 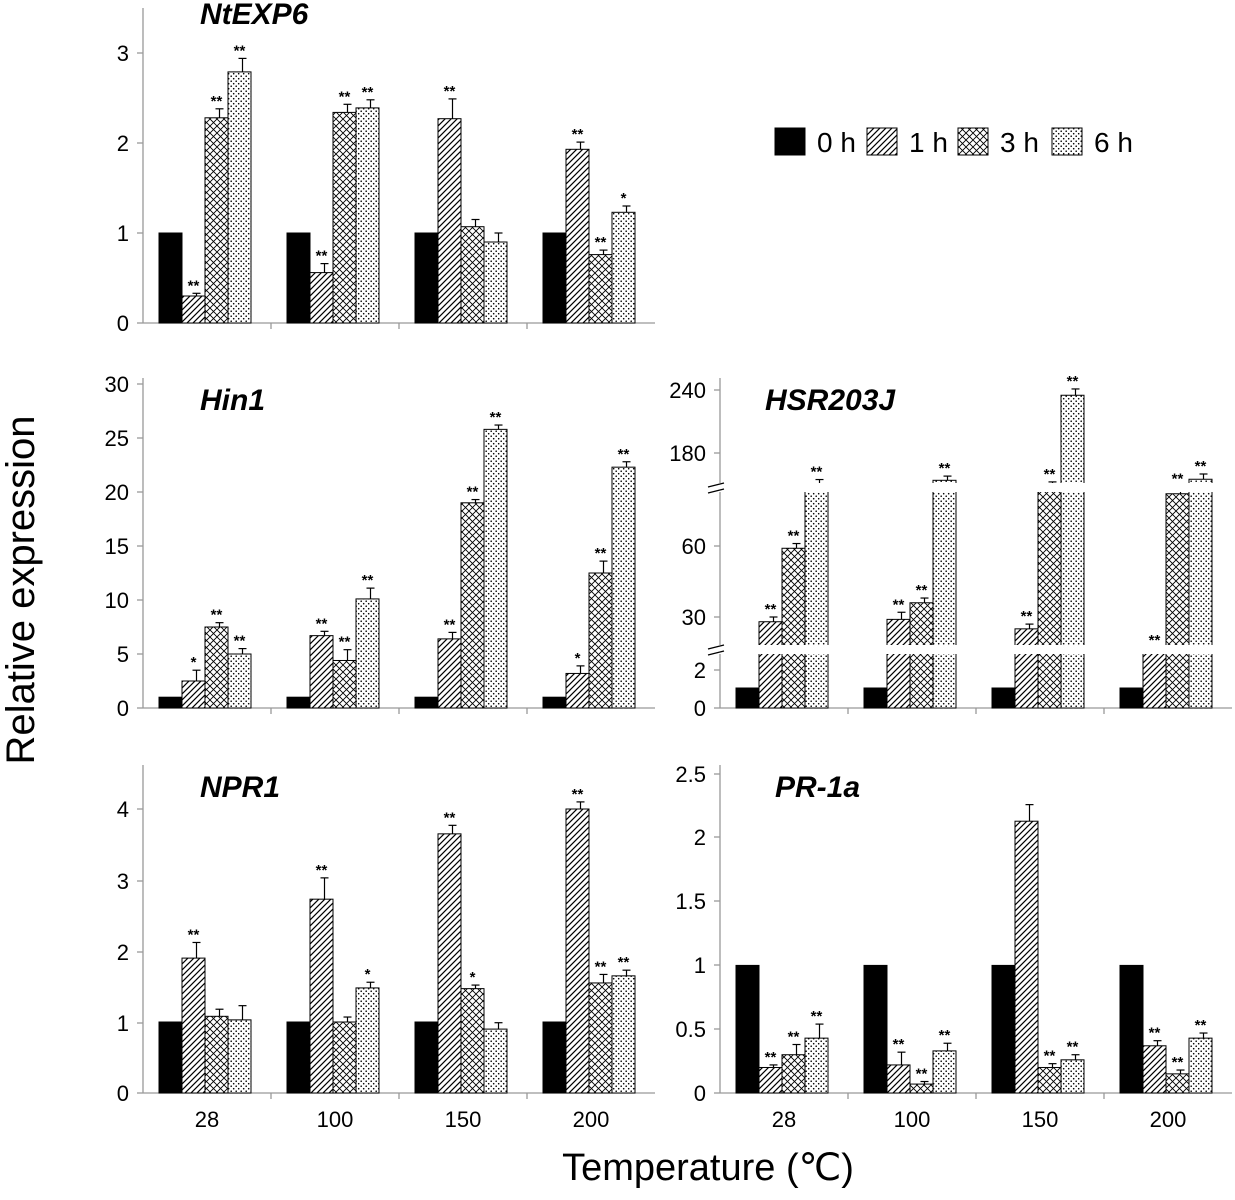 What do you see at coordinates (953, 142) in the screenshot?
I see `legend: 0 h 1 h 3 h 6 h` at bounding box center [953, 142].